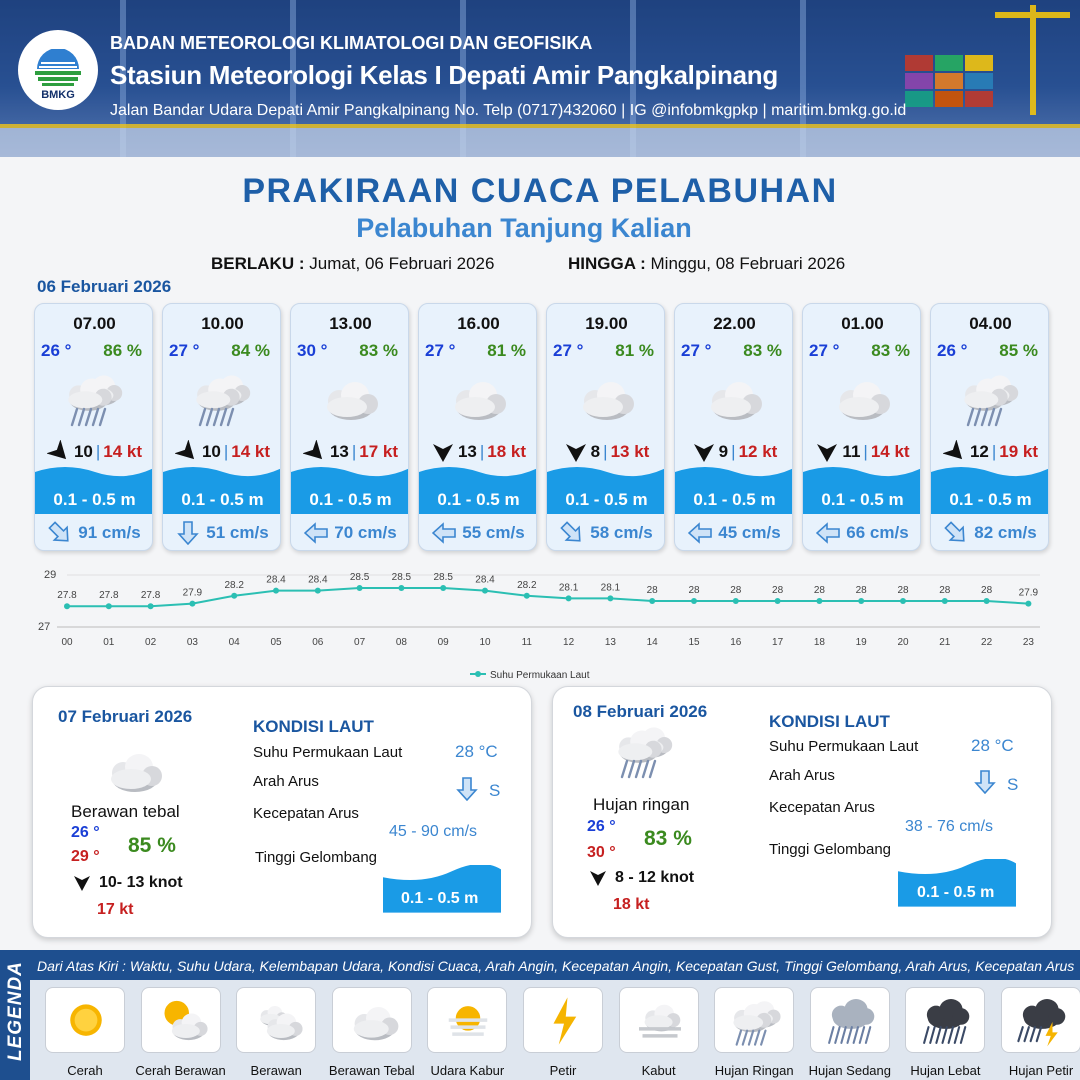 The height and width of the screenshot is (1080, 1080). I want to click on card-gust: 13 kt, so click(630, 451).